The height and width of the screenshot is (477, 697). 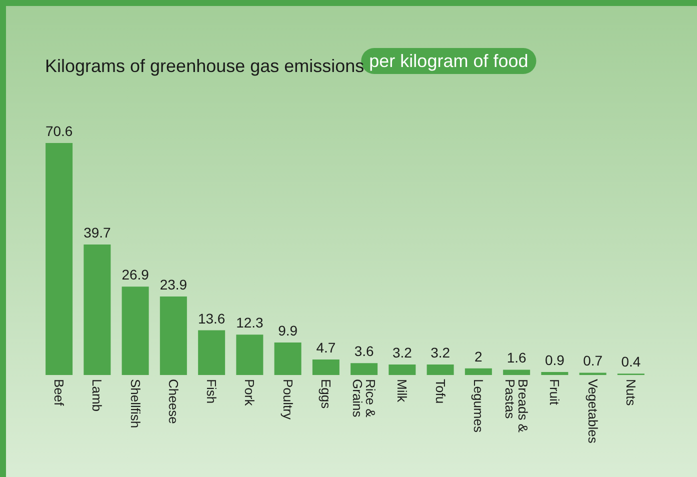 What do you see at coordinates (593, 360) in the screenshot?
I see `data-label: 0.7` at bounding box center [593, 360].